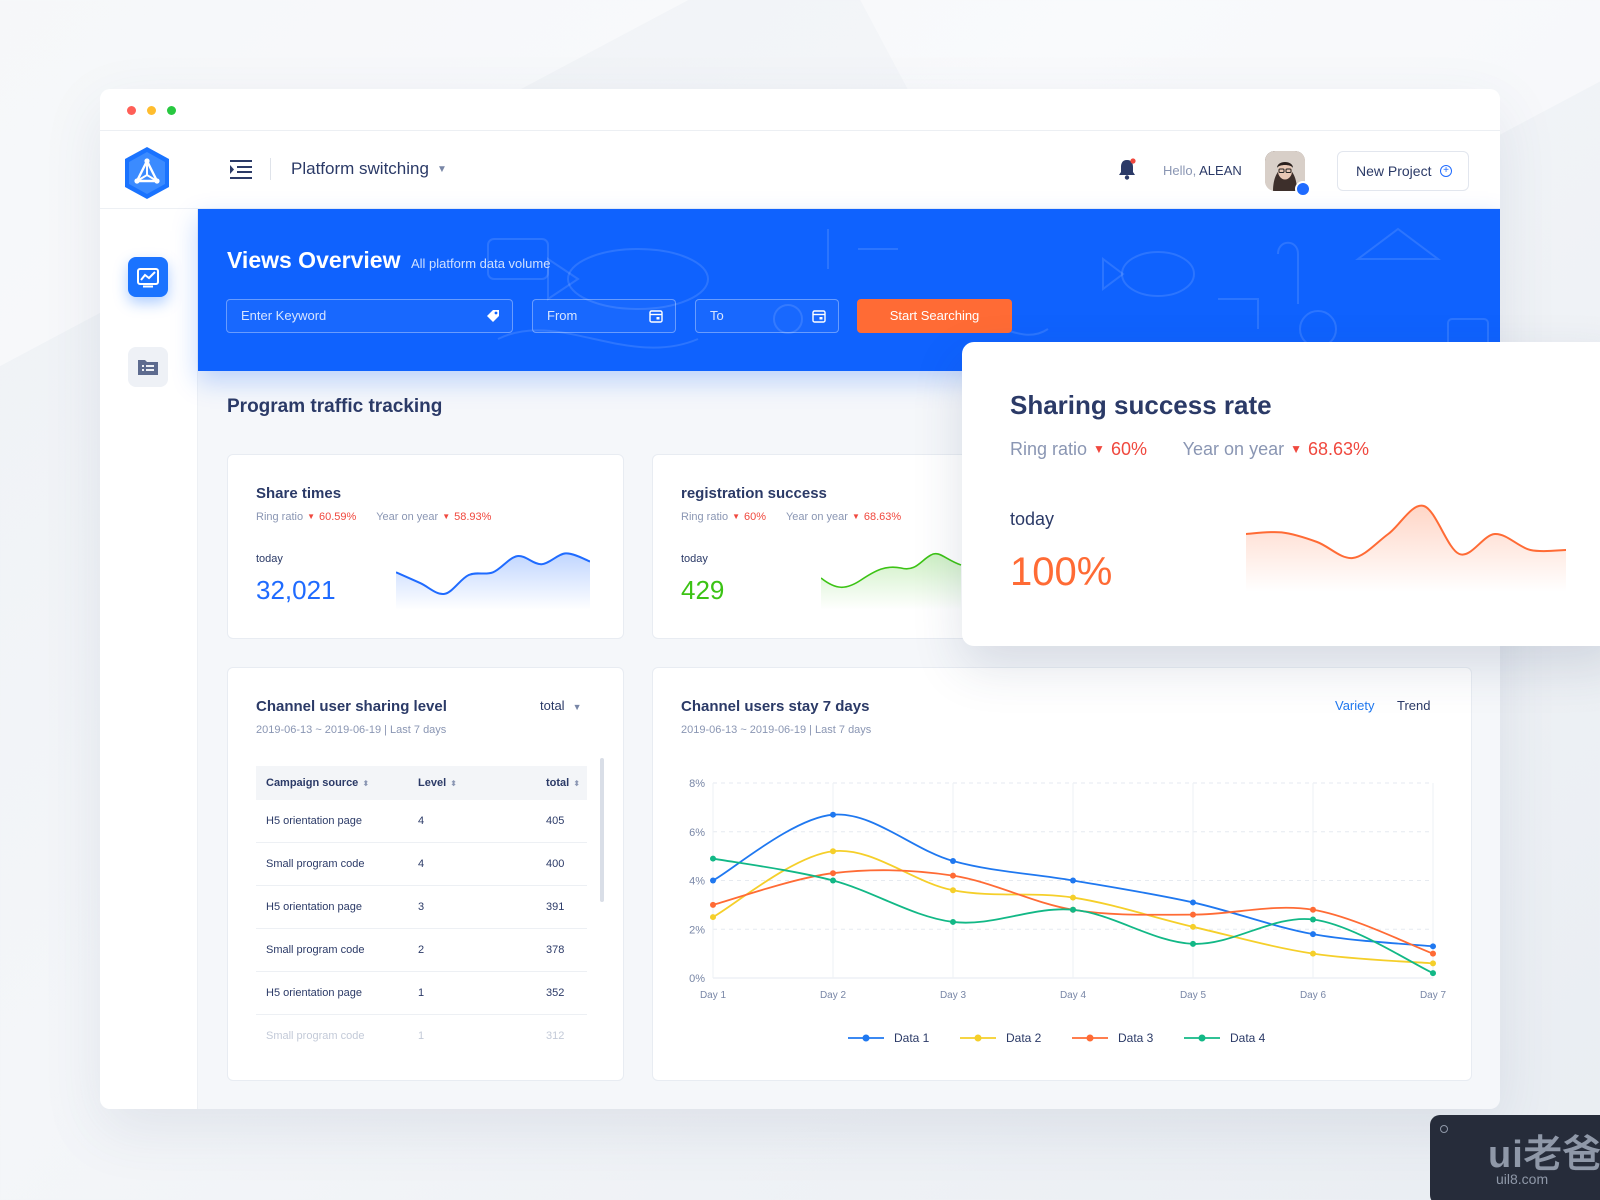 This screenshot has height=1200, width=1600. I want to click on sidebar-item-dashboard, so click(148, 277).